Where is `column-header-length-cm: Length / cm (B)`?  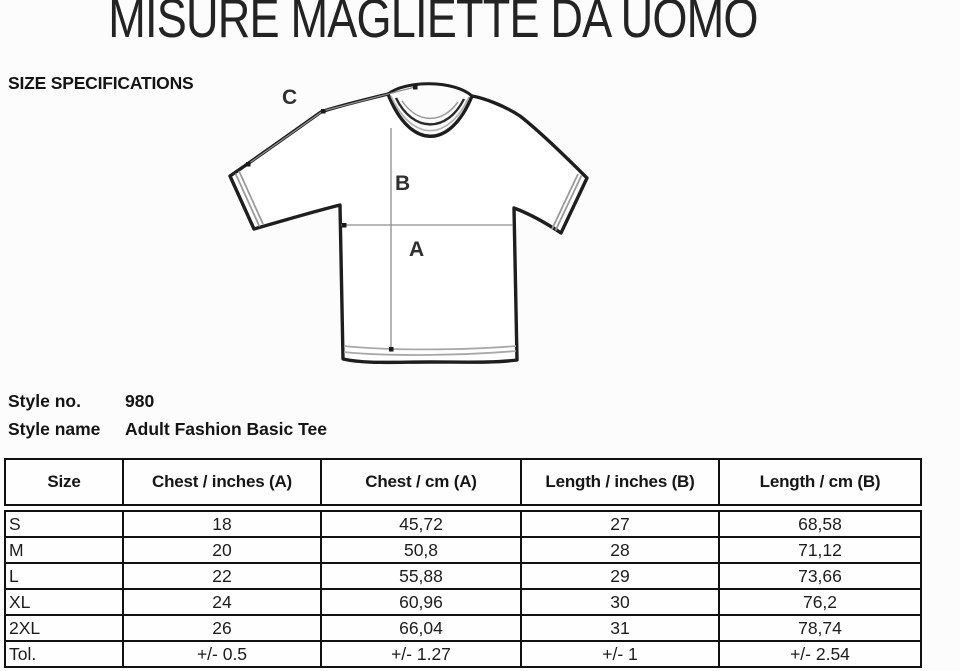 column-header-length-cm: Length / cm (B) is located at coordinates (819, 482).